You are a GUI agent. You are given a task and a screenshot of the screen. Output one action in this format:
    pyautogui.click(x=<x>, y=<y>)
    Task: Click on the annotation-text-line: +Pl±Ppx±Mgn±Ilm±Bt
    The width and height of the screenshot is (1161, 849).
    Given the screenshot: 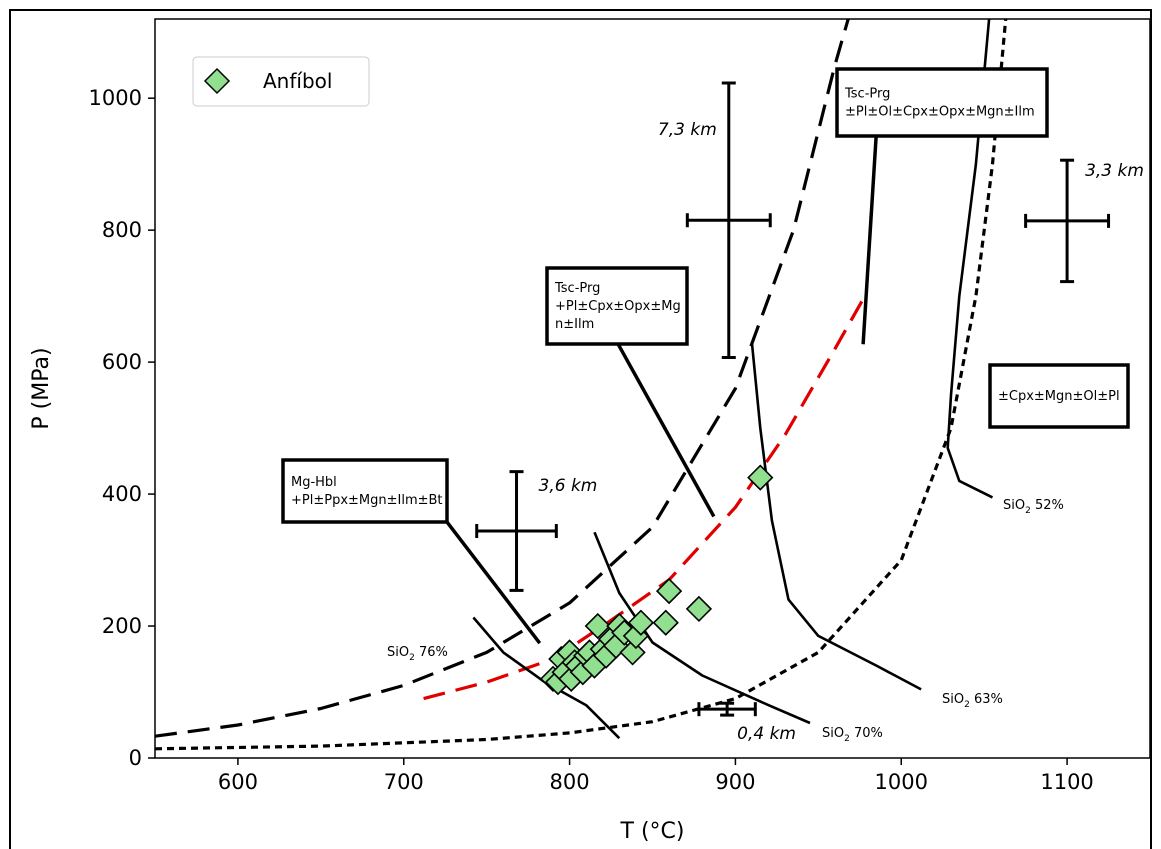 What is the action you would take?
    pyautogui.click(x=367, y=500)
    